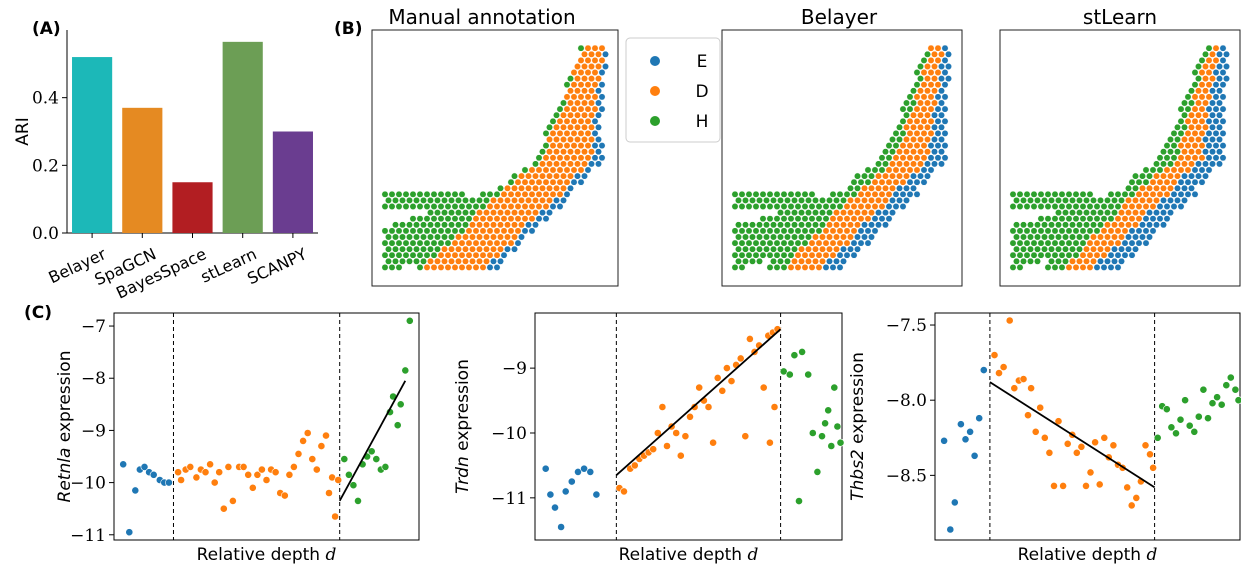 Image resolution: width=1241 pixels, height=569 pixels. Describe the element at coordinates (46, 29) in the screenshot. I see `panel-label-a: (A)` at that location.